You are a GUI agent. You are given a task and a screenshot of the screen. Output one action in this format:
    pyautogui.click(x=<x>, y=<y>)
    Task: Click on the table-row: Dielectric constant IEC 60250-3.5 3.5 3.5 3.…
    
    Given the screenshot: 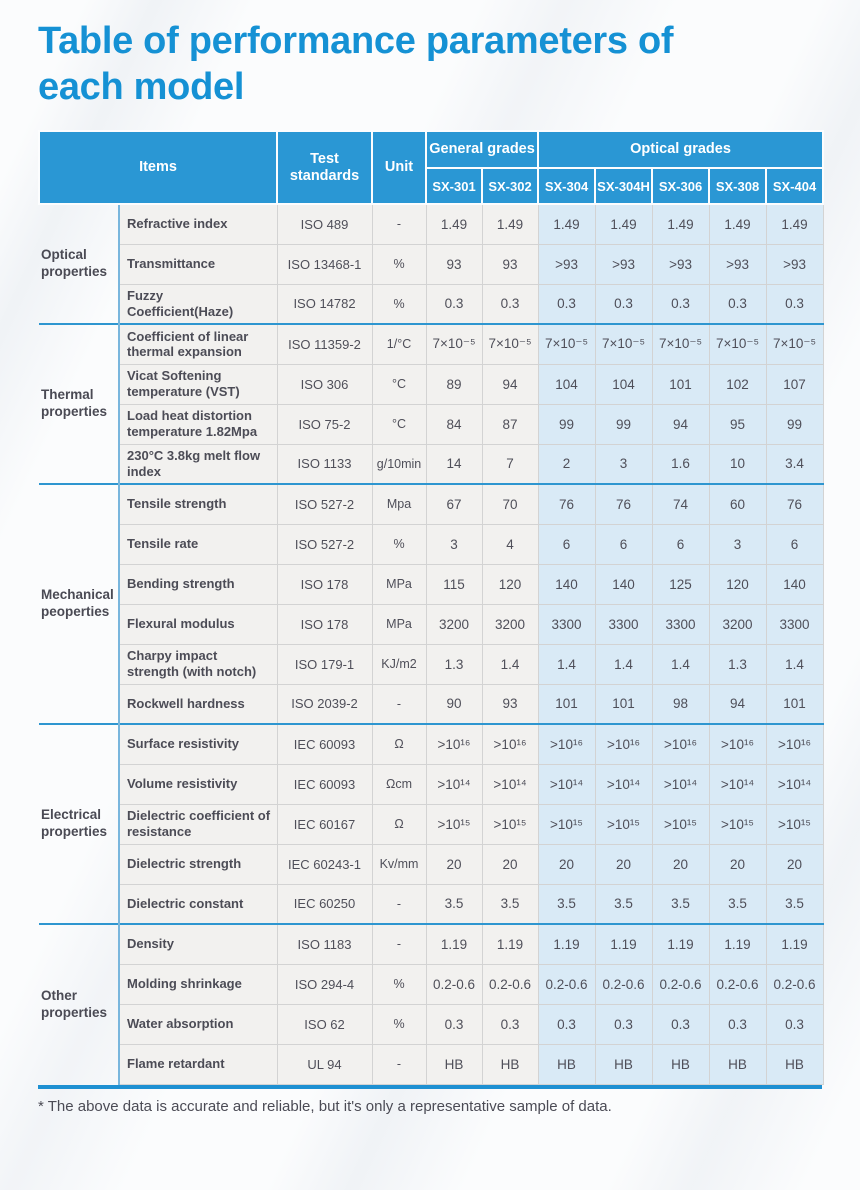 What is the action you would take?
    pyautogui.click(x=431, y=904)
    